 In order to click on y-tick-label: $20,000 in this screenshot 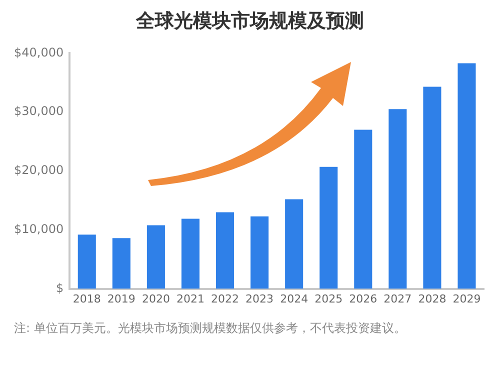, I will do `click(39, 170)`.